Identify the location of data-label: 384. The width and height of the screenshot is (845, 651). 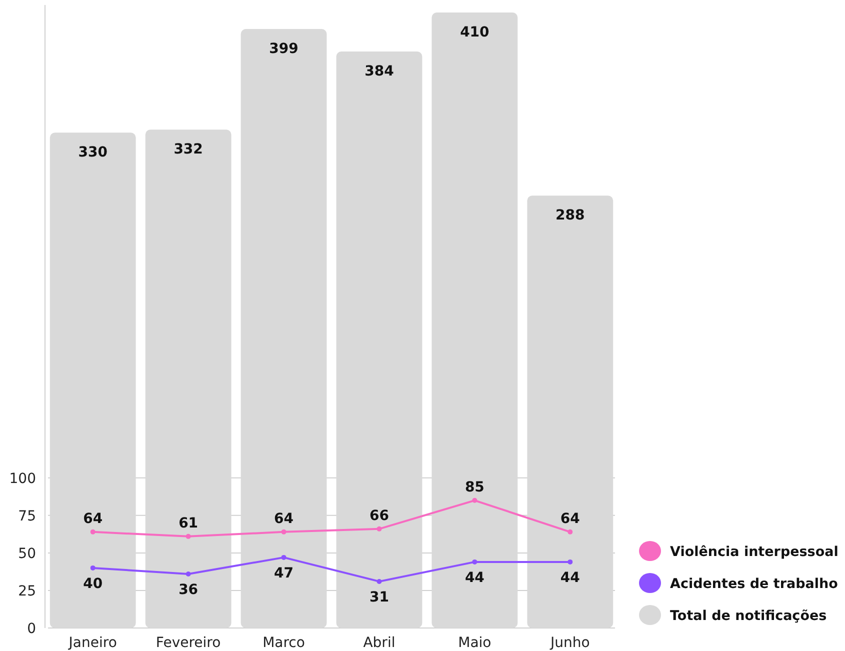
(379, 72).